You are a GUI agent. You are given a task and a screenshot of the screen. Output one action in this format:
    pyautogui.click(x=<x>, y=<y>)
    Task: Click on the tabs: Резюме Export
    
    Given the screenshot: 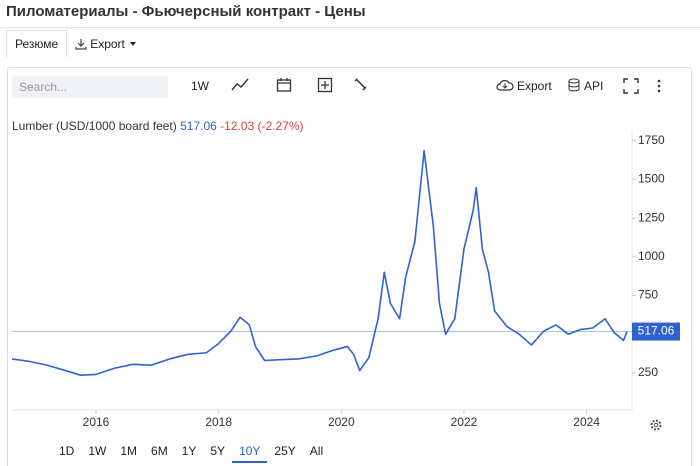 What is the action you would take?
    pyautogui.click(x=75, y=43)
    